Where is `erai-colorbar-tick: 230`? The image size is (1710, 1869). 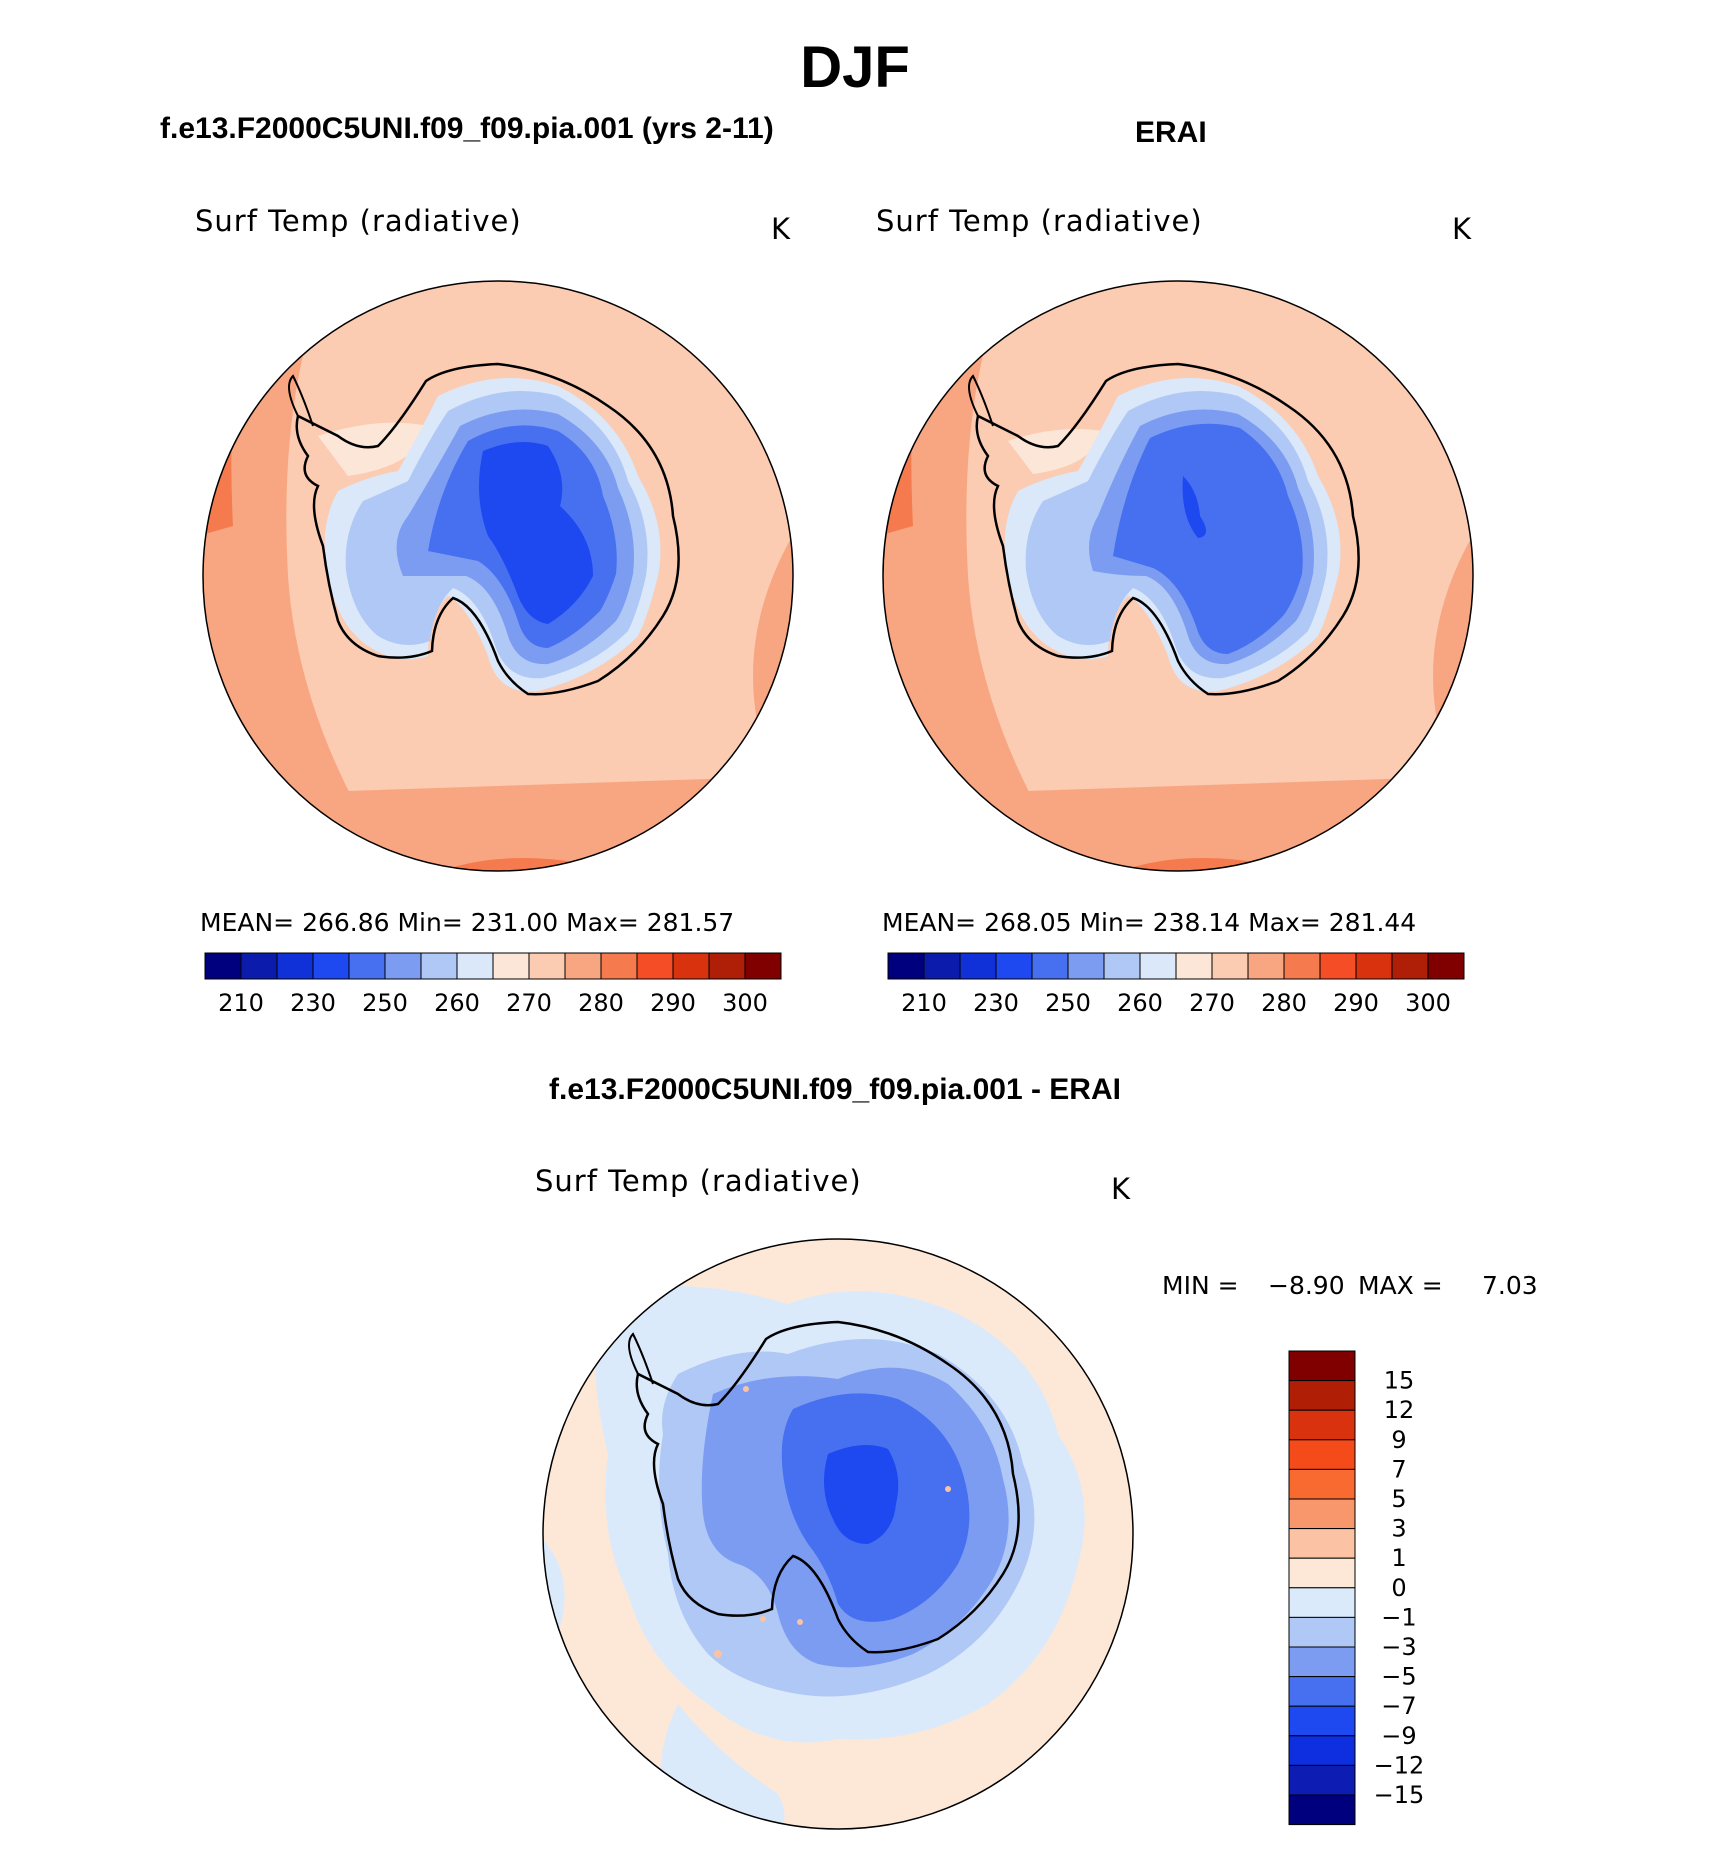
erai-colorbar-tick: 230 is located at coordinates (996, 1003).